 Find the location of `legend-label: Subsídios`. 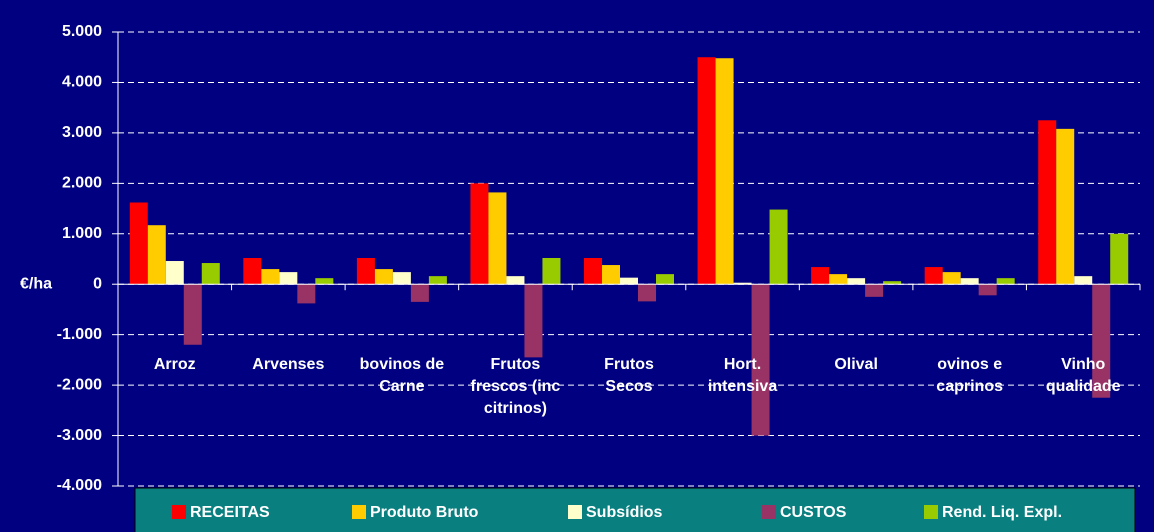

legend-label: Subsídios is located at coordinates (624, 512).